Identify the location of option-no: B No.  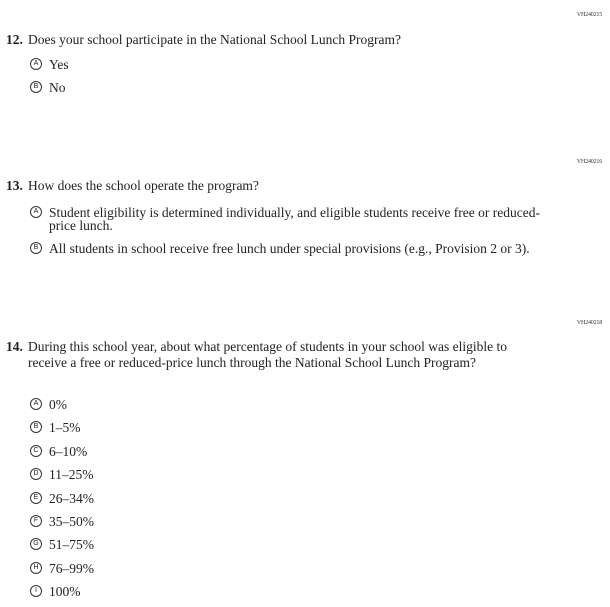
(310, 87).